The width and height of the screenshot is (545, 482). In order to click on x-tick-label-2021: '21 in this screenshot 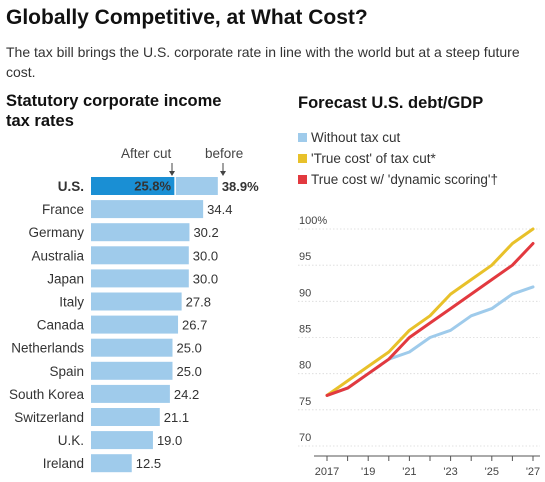, I will do `click(409, 472)`.